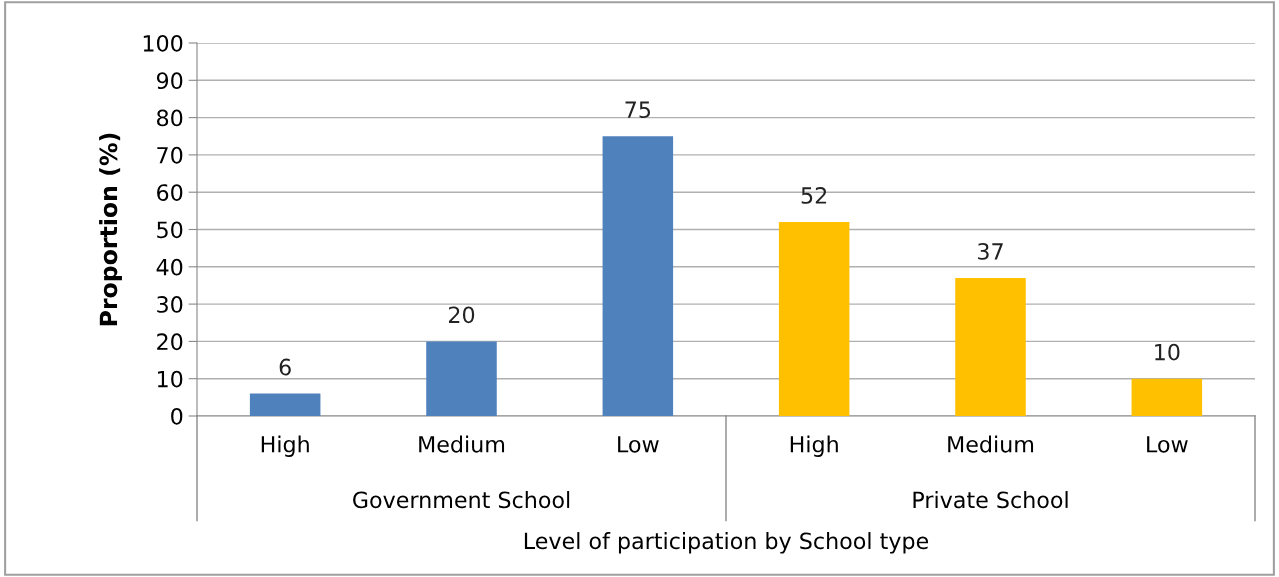 This screenshot has height=577, width=1279. I want to click on x-axis-title: Level of participation by School type, so click(726, 543).